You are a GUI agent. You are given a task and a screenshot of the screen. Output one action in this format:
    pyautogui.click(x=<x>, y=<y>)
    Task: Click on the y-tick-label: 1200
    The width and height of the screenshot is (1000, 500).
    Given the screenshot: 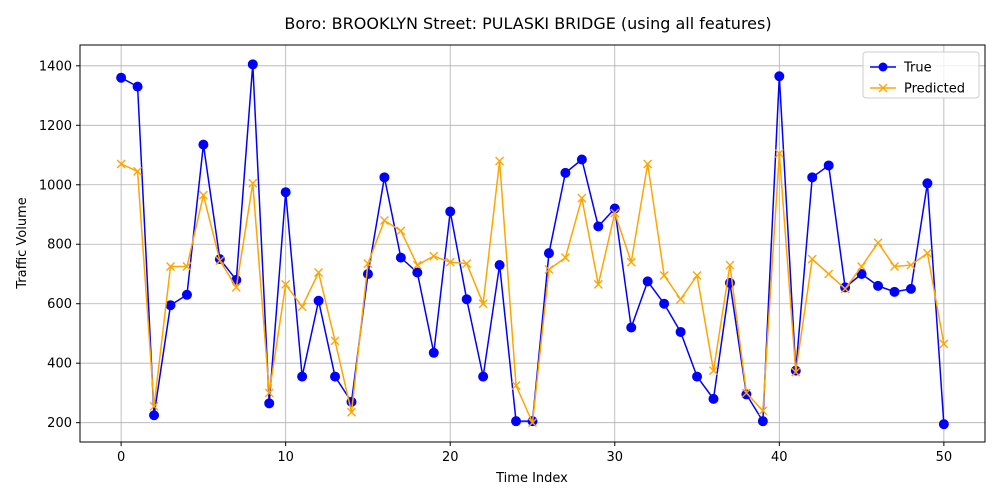 What is the action you would take?
    pyautogui.click(x=55, y=126)
    